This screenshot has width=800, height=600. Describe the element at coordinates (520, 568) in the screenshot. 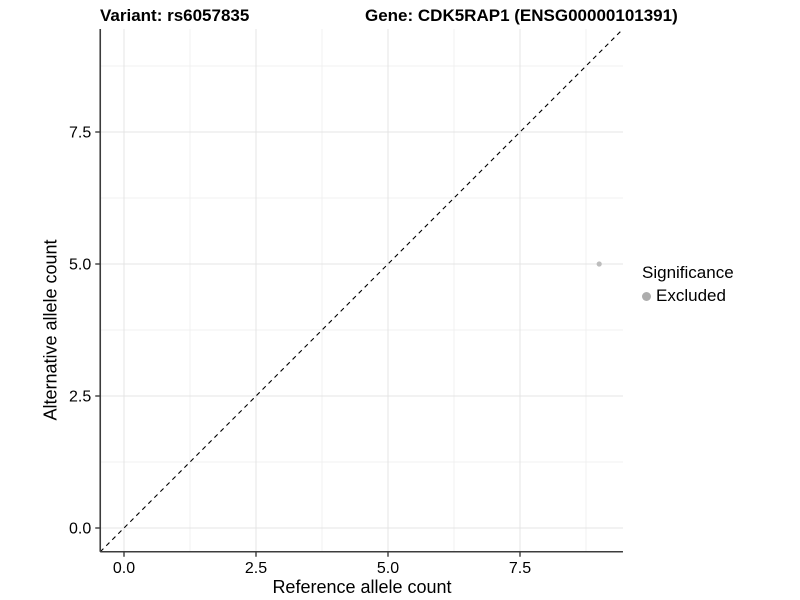

I see `x-tick-label: 7.5` at that location.